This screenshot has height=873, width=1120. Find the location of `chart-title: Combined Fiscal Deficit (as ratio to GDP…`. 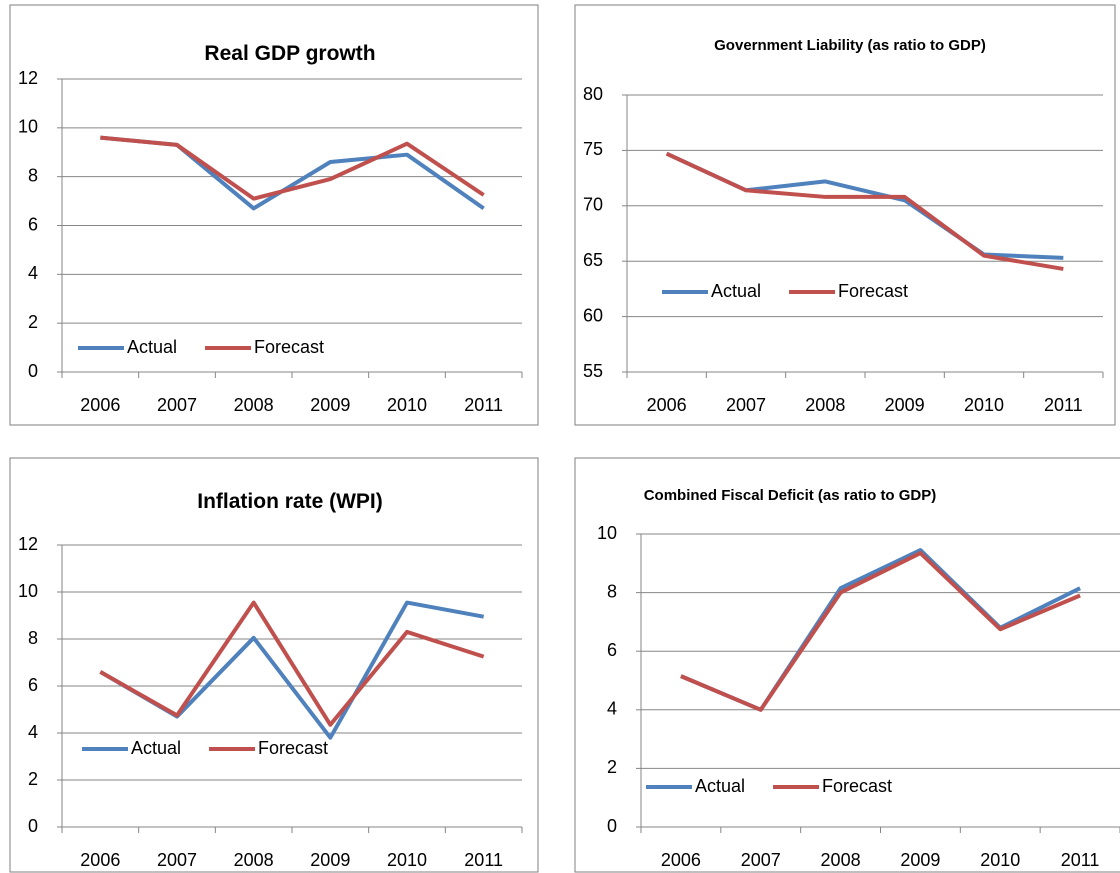

chart-title: Combined Fiscal Deficit (as ratio to GDP… is located at coordinates (790, 495).